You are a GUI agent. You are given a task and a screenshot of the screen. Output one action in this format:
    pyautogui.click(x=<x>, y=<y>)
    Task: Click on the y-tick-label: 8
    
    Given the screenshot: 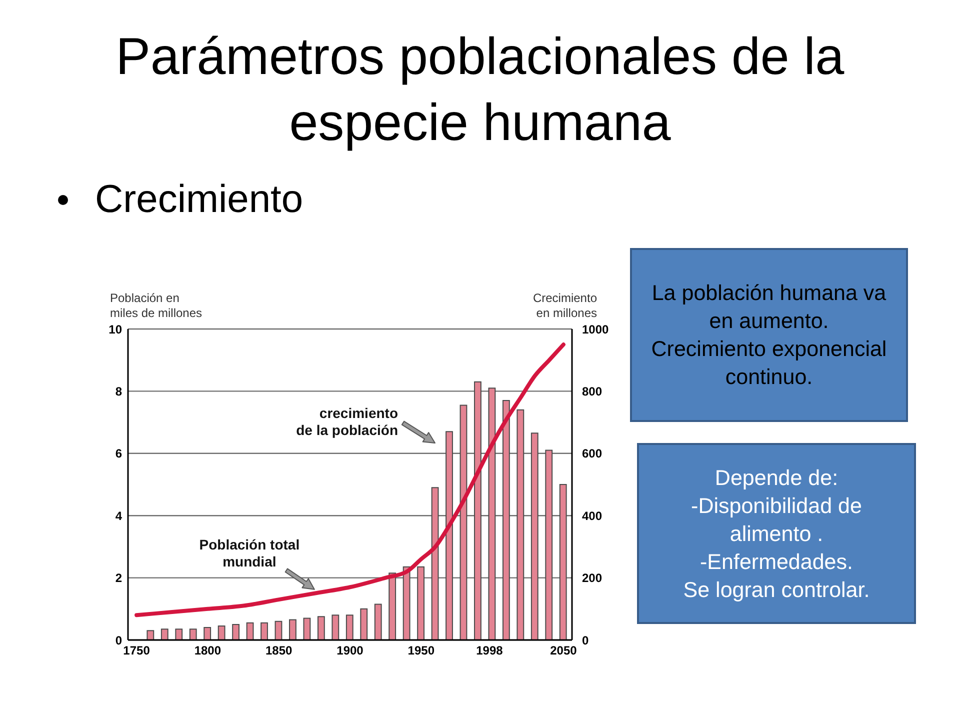 What is the action you would take?
    pyautogui.click(x=118, y=391)
    